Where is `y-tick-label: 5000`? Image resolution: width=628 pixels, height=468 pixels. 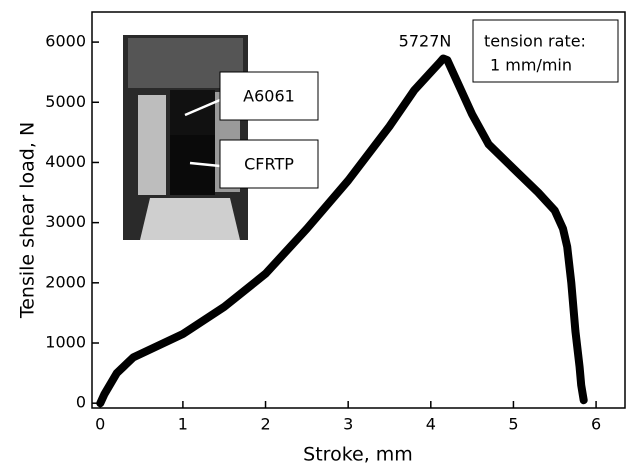
y-tick-label: 5000 is located at coordinates (65, 101).